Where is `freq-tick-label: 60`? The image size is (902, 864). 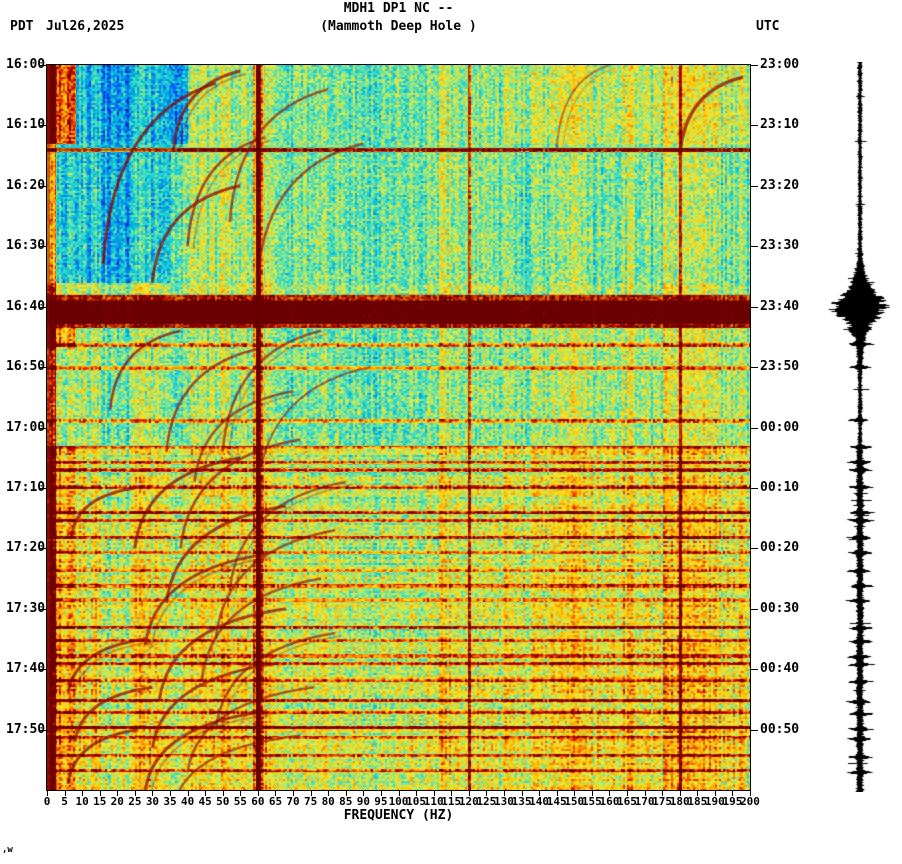 freq-tick-label: 60 is located at coordinates (258, 801).